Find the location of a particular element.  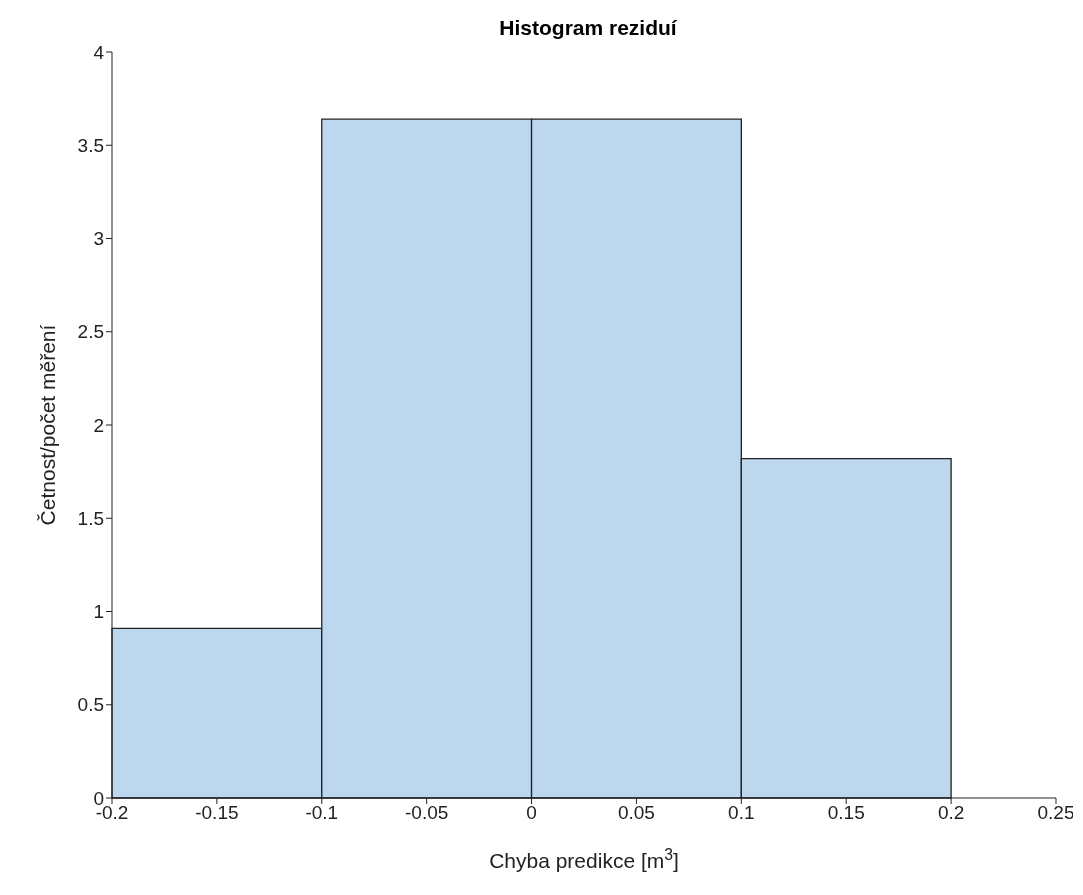

x-tick-label: 0.15 is located at coordinates (846, 813).